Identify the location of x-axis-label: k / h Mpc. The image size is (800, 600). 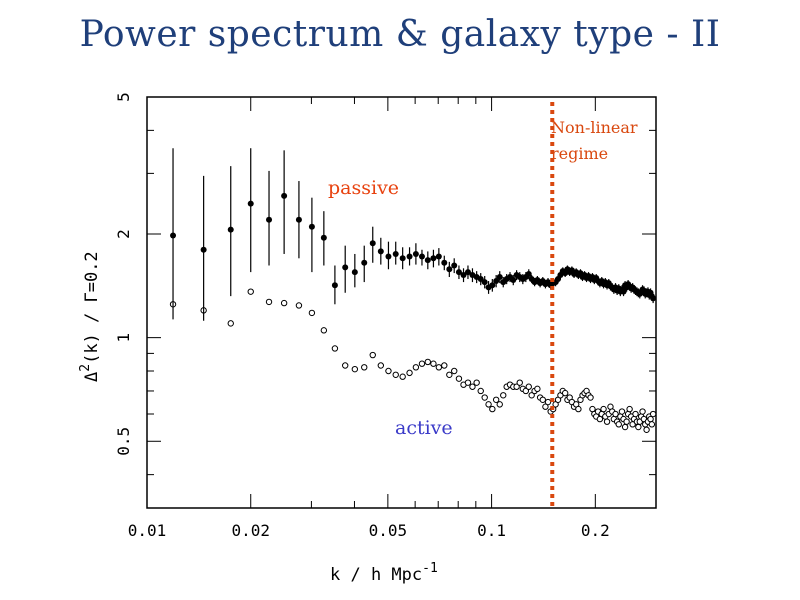
(376, 575).